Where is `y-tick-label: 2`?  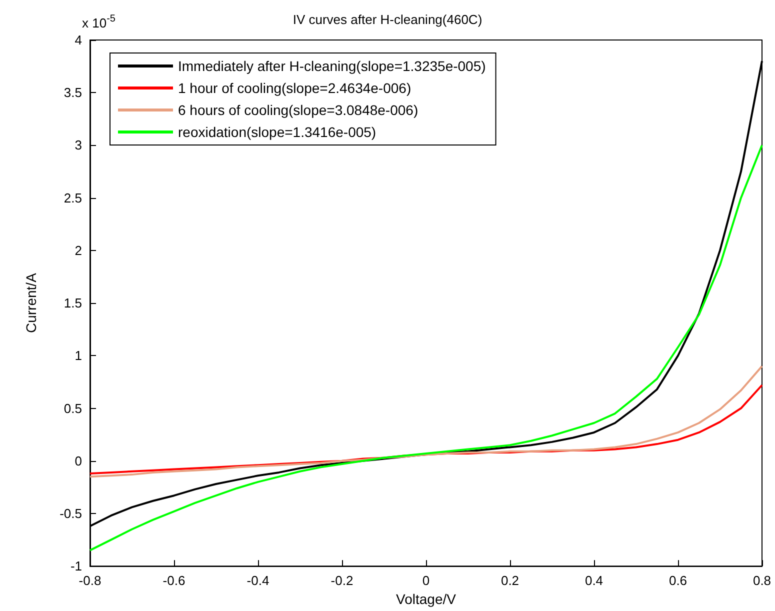 y-tick-label: 2 is located at coordinates (78, 250).